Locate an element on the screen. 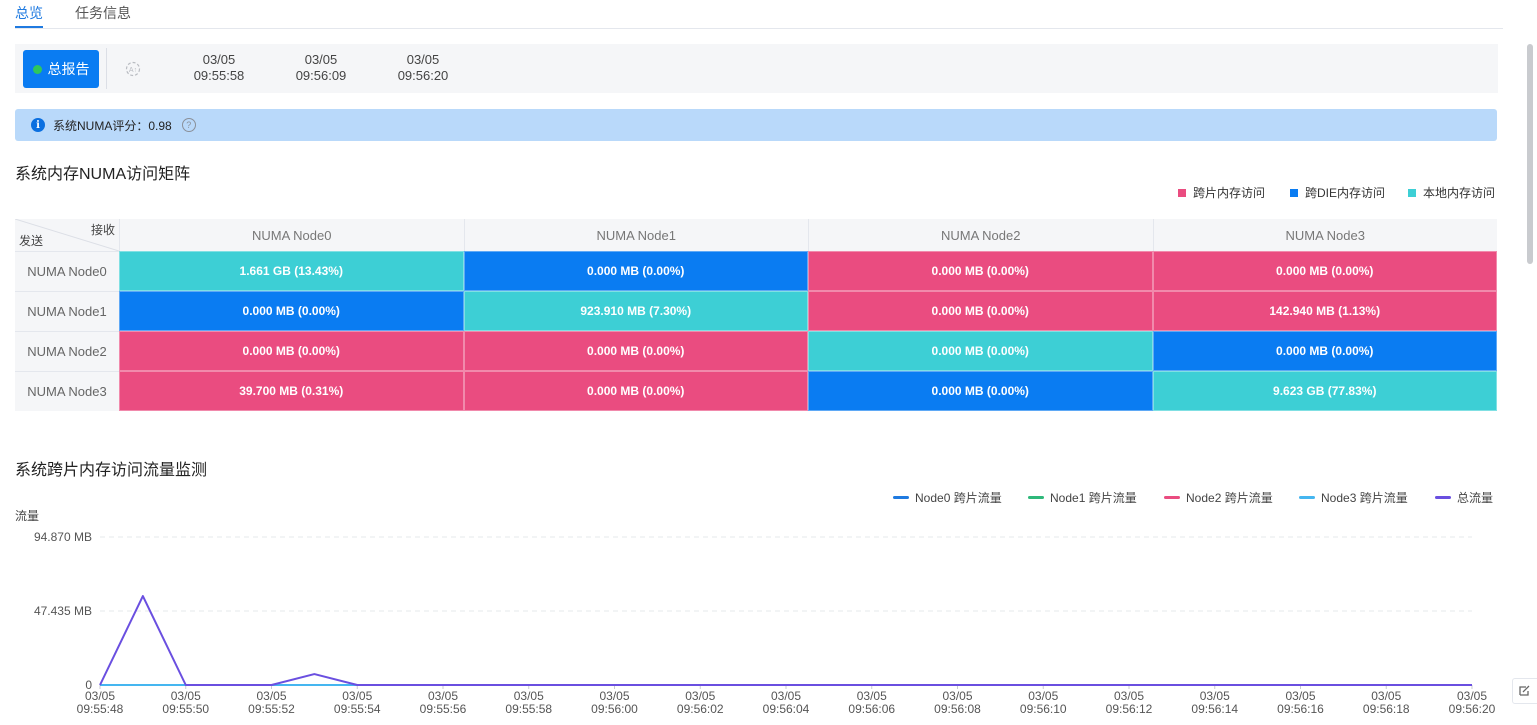  x-tick-label: 09:56:04 is located at coordinates (786, 709).